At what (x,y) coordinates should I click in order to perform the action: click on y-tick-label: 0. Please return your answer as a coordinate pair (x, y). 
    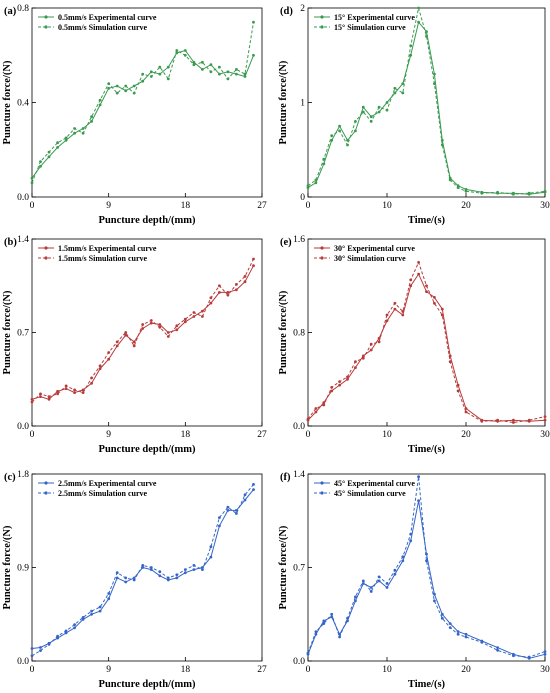
    Looking at the image, I should click on (302, 198).